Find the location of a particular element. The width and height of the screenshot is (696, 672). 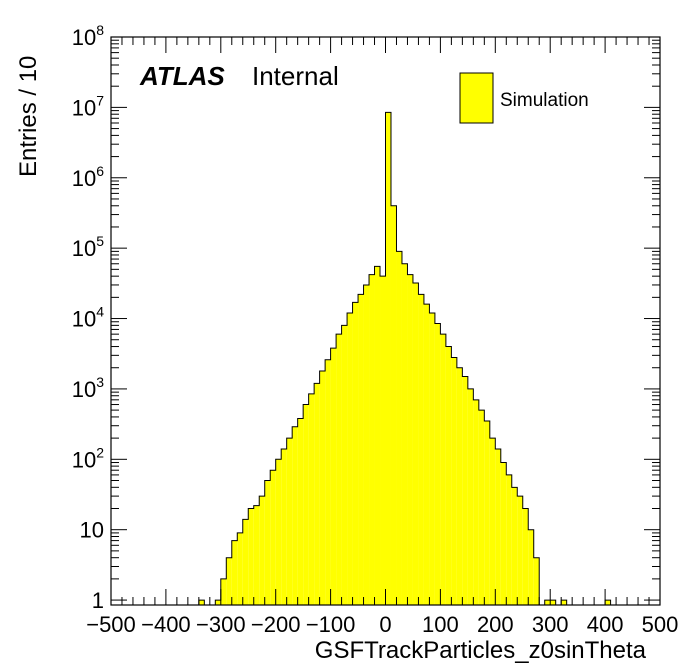

y-tick-label: 10⁵ is located at coordinates (88, 247).